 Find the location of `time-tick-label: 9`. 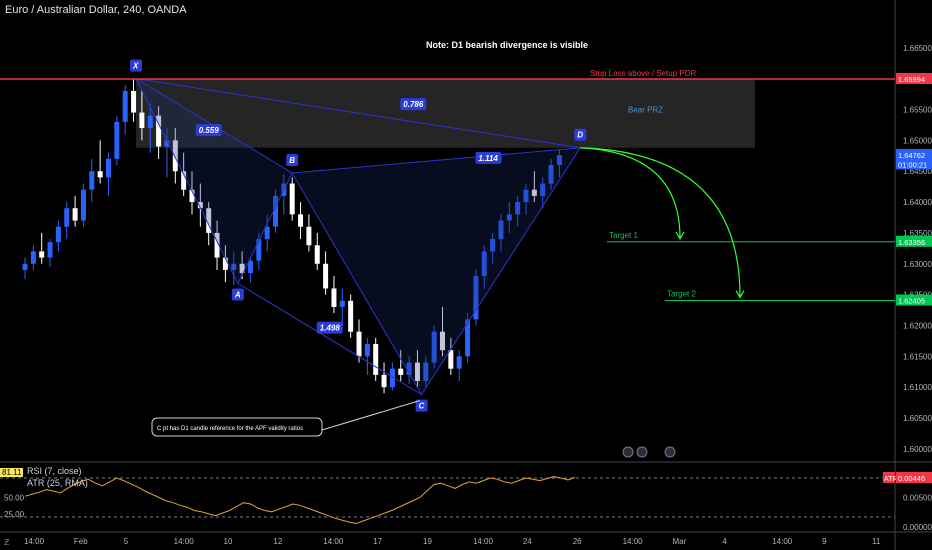

time-tick-label: 9 is located at coordinates (824, 541).